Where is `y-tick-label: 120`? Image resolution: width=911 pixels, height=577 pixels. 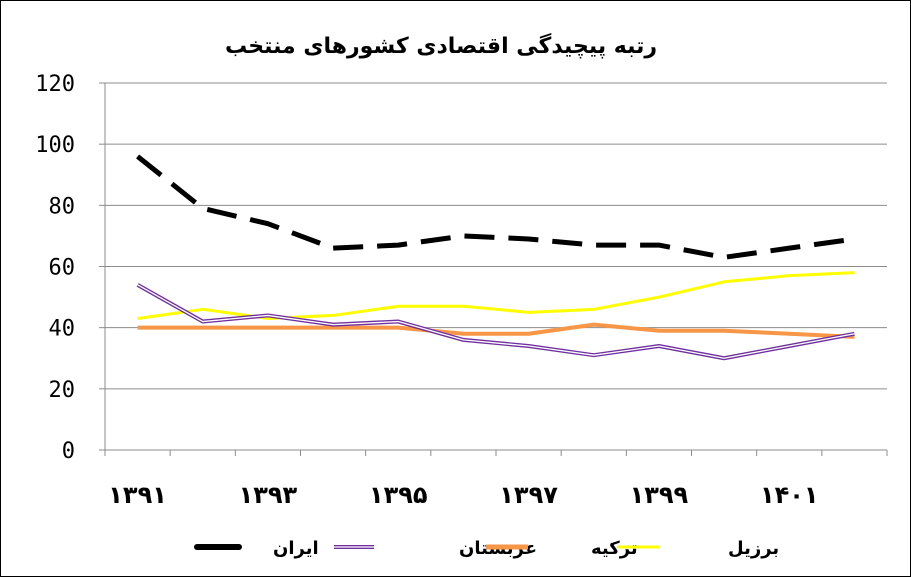 y-tick-label: 120 is located at coordinates (55, 84).